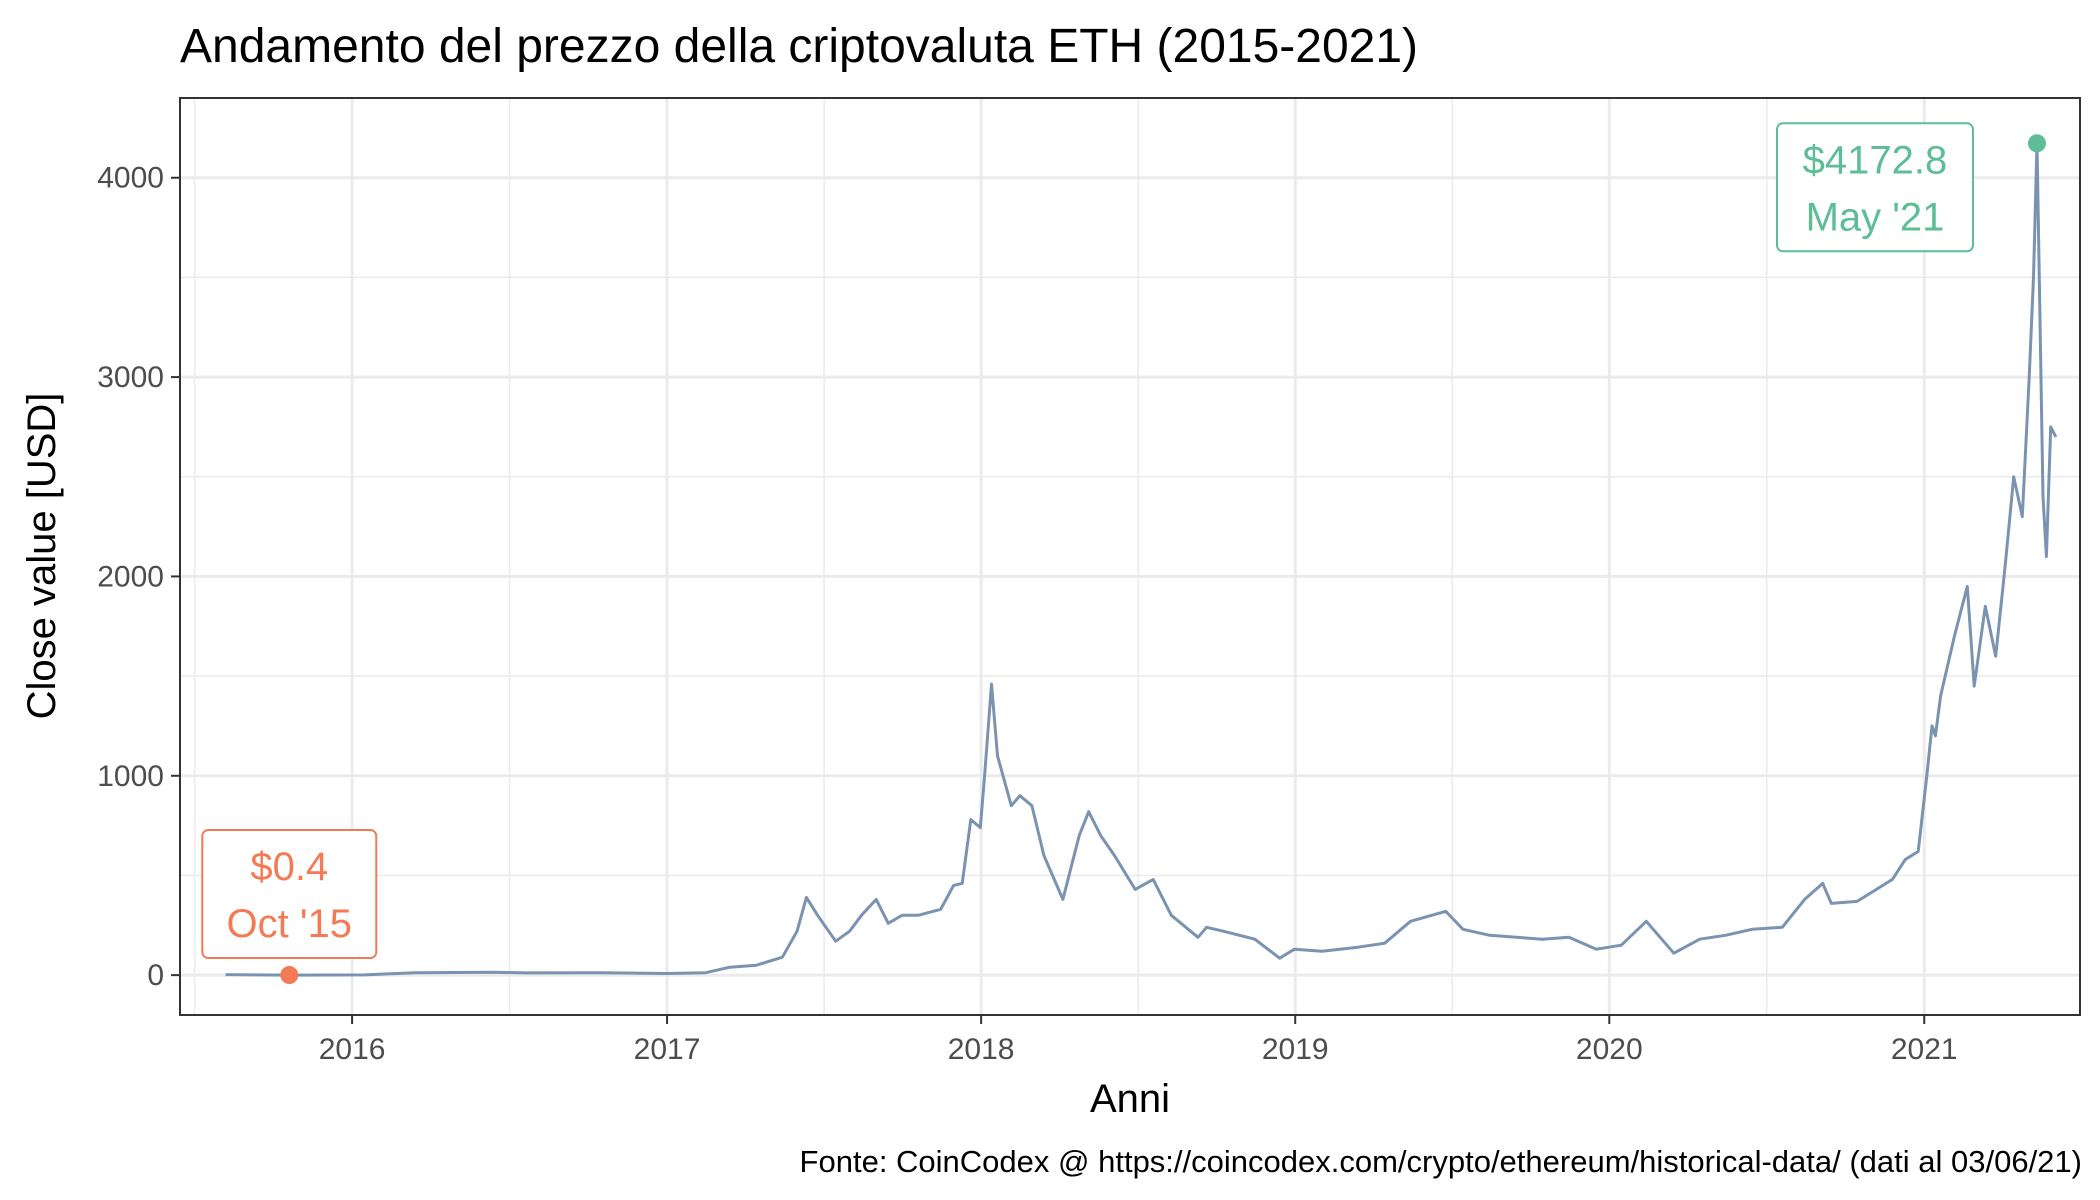 The width and height of the screenshot is (2100, 1200). I want to click on max-point, so click(2036, 143).